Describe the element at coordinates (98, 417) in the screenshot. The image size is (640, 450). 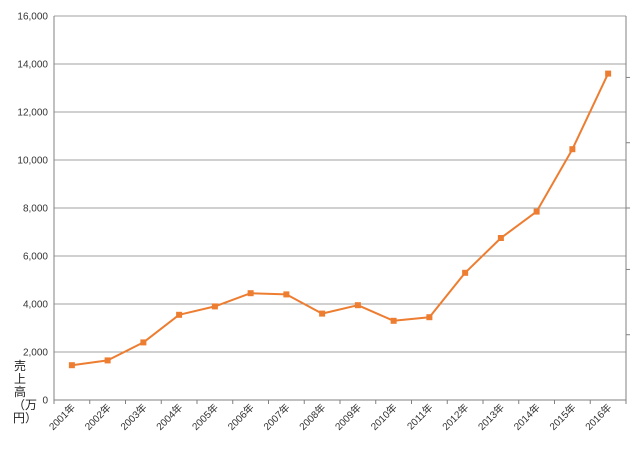
I see `x-tick-label: 2002年` at that location.